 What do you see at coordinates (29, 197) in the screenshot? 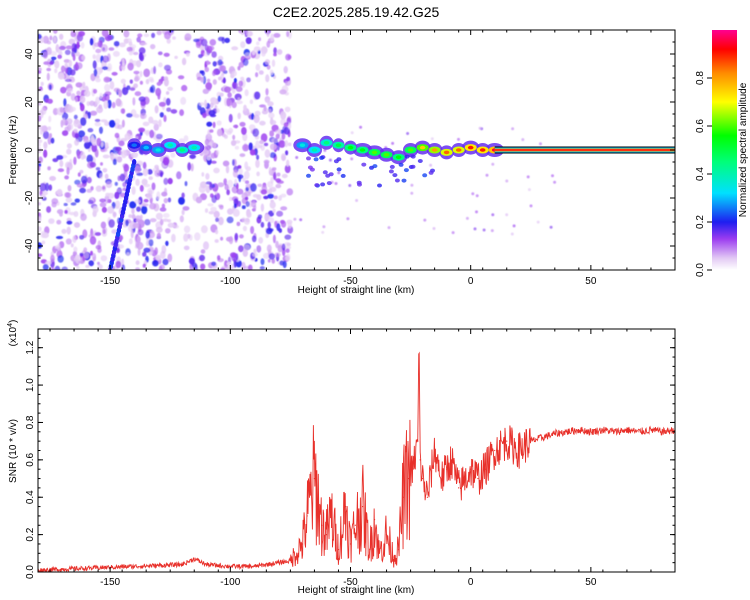
I see `y-tick-label: -20` at bounding box center [29, 197].